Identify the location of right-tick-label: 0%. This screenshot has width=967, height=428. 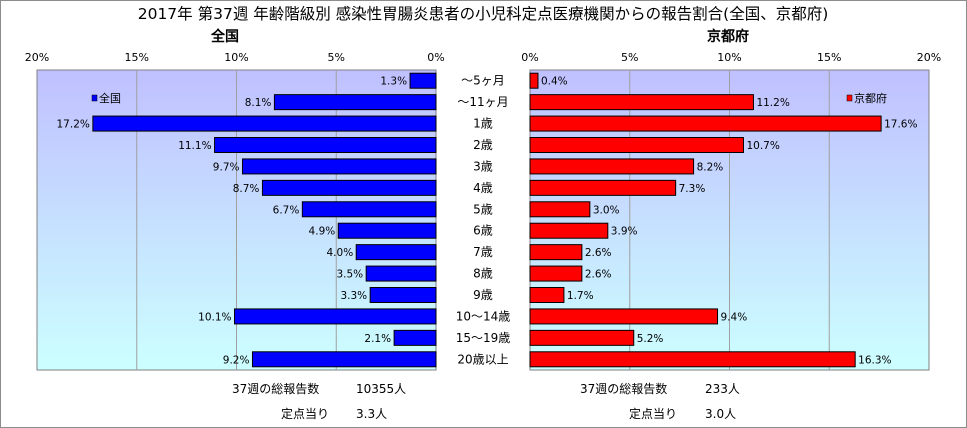
(529, 57).